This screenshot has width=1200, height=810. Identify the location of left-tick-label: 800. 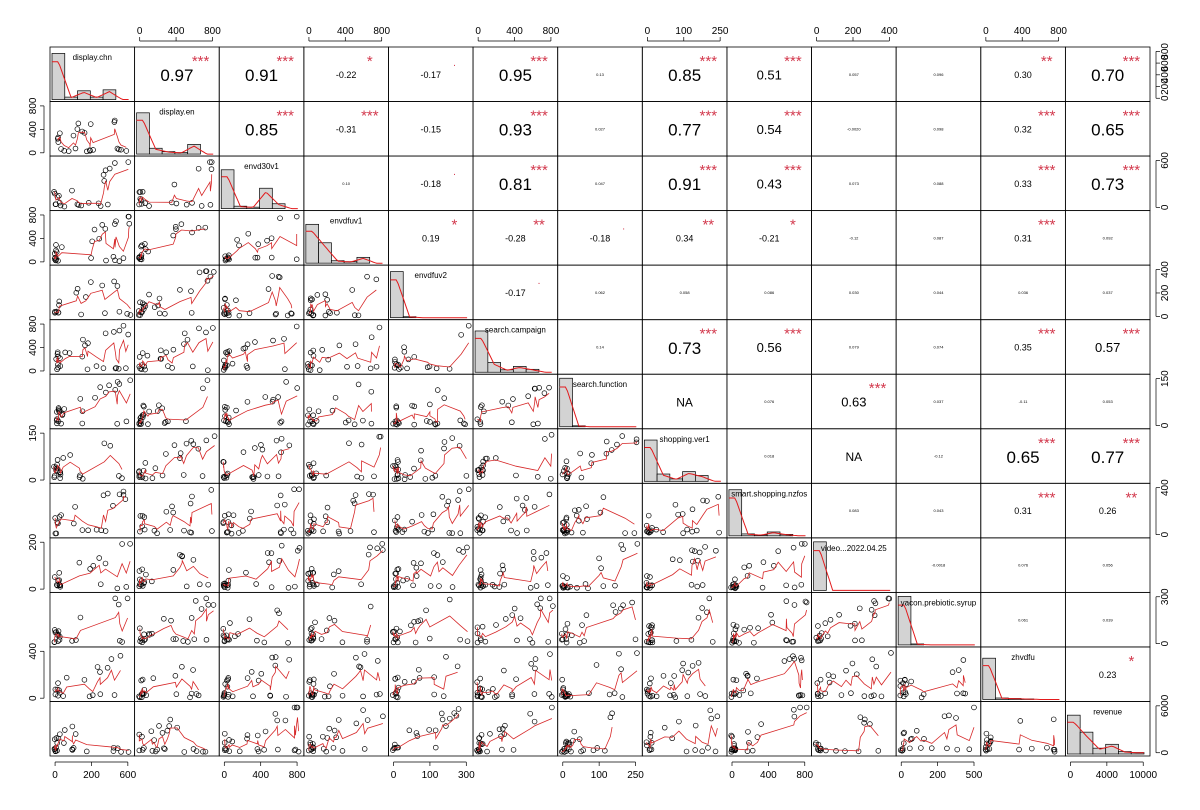
(33, 323).